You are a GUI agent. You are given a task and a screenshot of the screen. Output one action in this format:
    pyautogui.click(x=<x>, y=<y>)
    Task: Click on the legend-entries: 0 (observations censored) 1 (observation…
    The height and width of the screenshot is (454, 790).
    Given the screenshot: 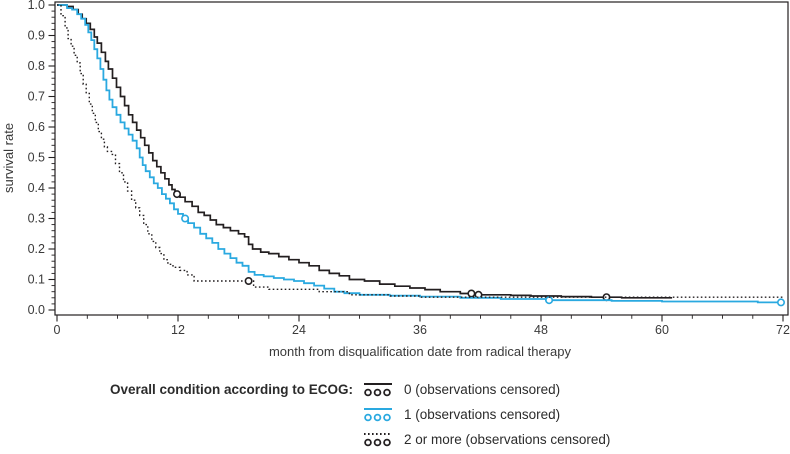 What is the action you would take?
    pyautogui.click(x=486, y=414)
    